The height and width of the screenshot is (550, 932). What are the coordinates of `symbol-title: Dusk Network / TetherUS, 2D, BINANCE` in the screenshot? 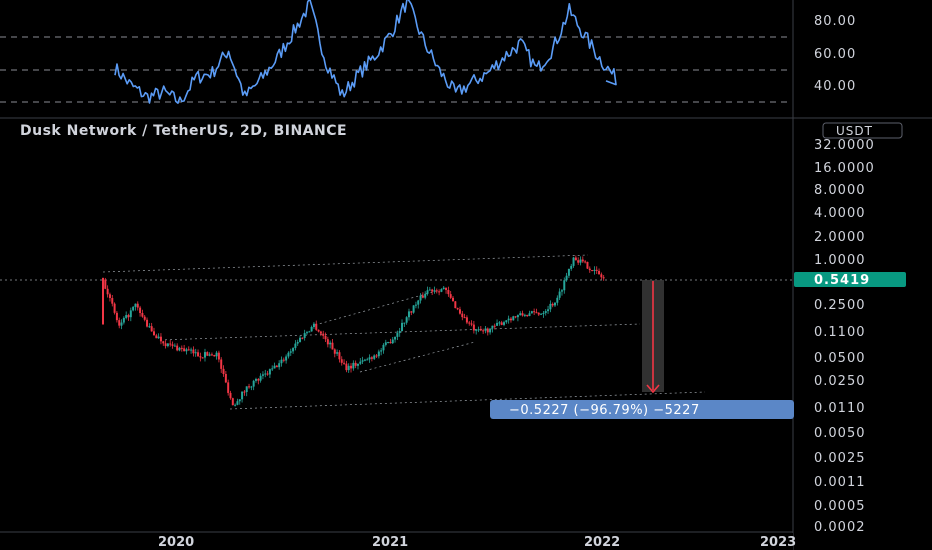 It's located at (183, 131).